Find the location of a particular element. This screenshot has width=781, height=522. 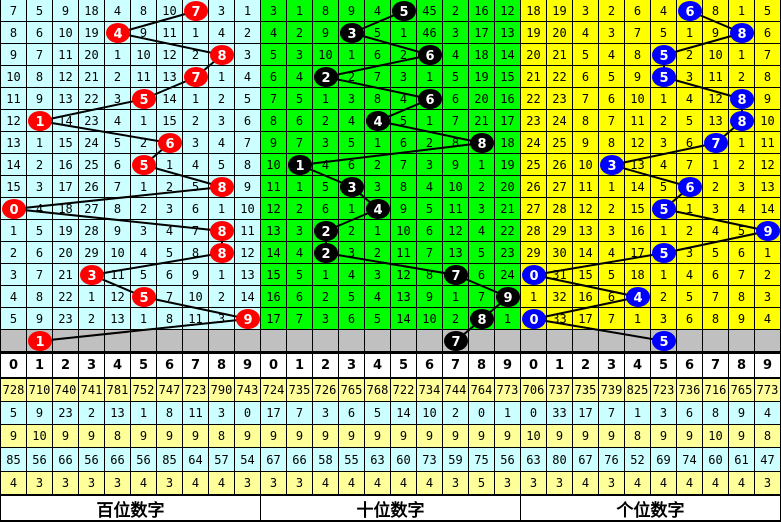

units-miss-cell: 3 is located at coordinates (586, 11).